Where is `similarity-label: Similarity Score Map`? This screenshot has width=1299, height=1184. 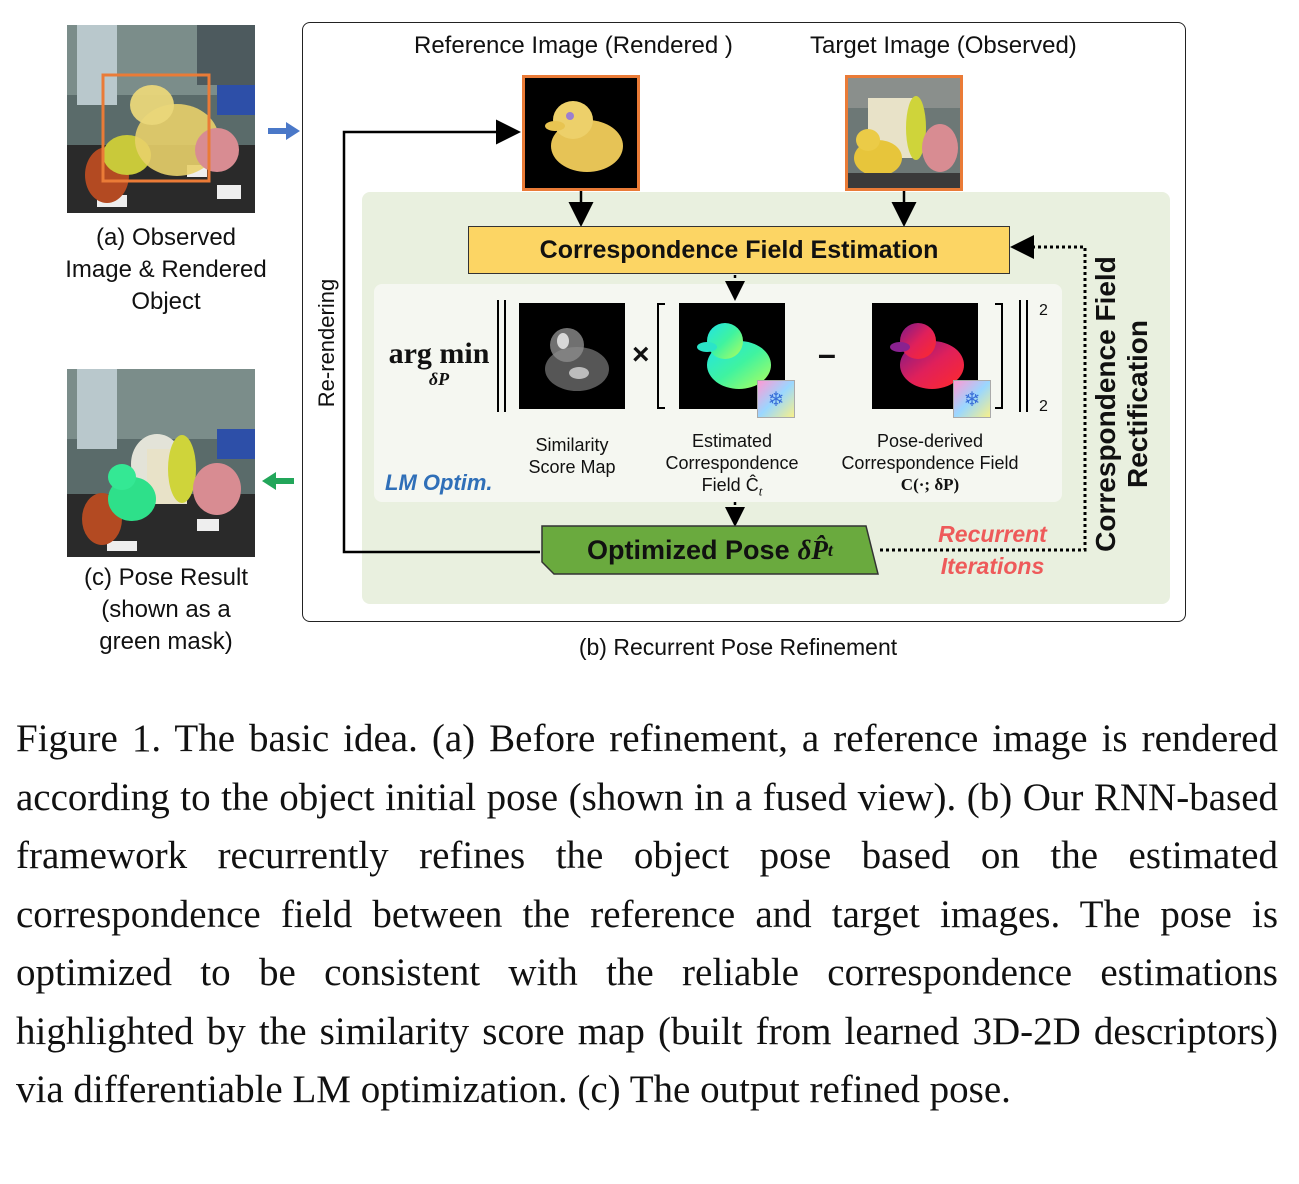 similarity-label: Similarity Score Map is located at coordinates (572, 456).